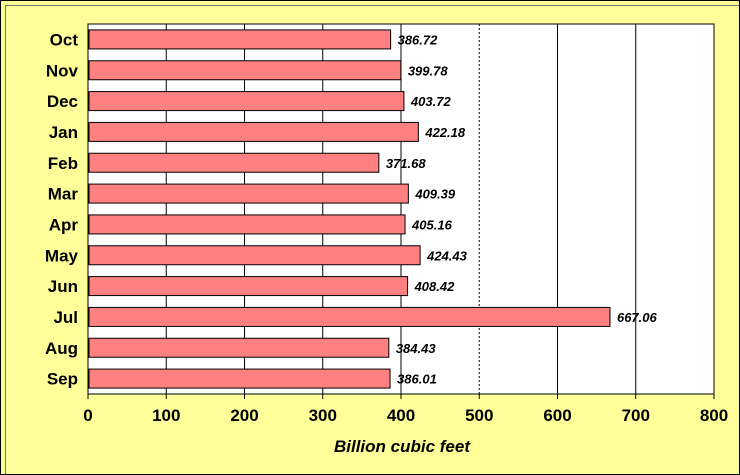 Image resolution: width=740 pixels, height=475 pixels. Describe the element at coordinates (64, 224) in the screenshot. I see `category-label: Apr` at that location.